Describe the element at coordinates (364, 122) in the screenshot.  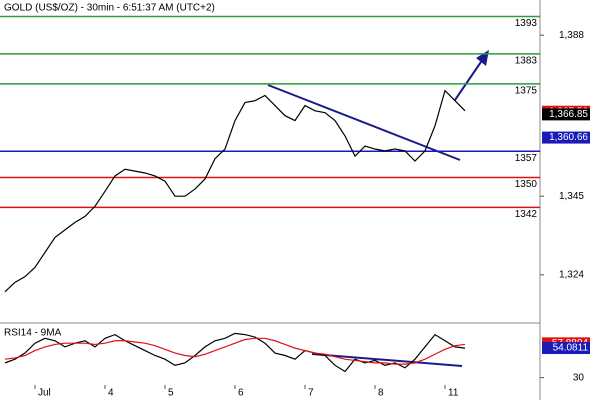
I see `trend-line` at that location.